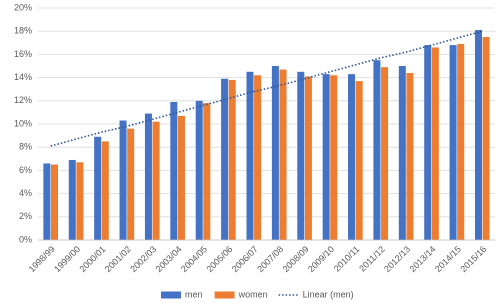 This screenshot has width=500, height=303. Describe the element at coordinates (143, 259) in the screenshot. I see `x-tick-label: 2002/03` at that location.